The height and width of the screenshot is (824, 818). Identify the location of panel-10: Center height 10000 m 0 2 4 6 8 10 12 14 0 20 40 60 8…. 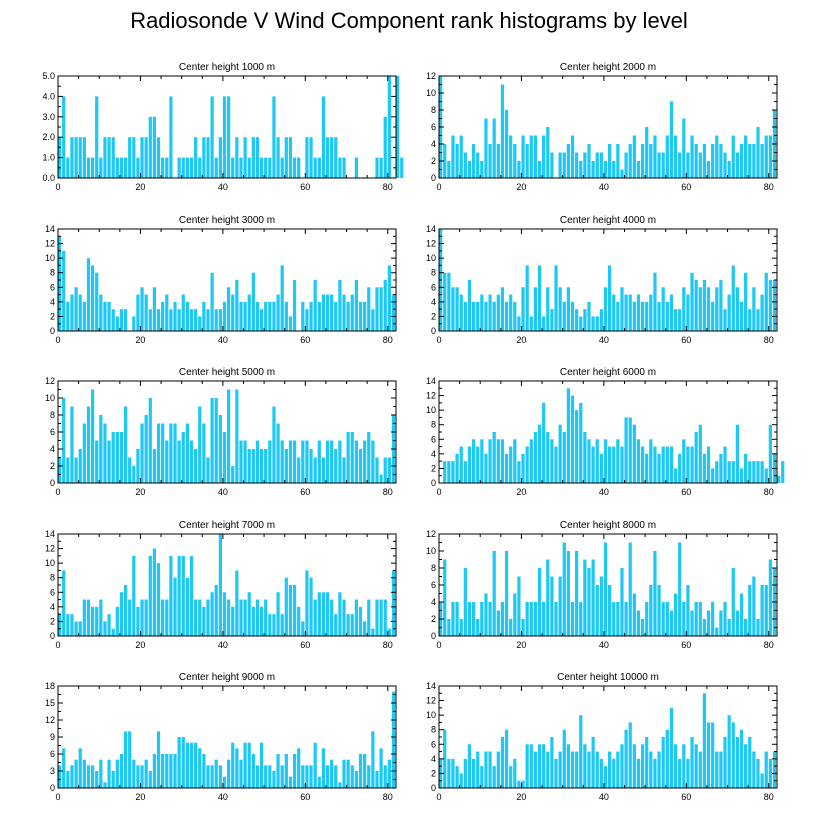
(602, 737).